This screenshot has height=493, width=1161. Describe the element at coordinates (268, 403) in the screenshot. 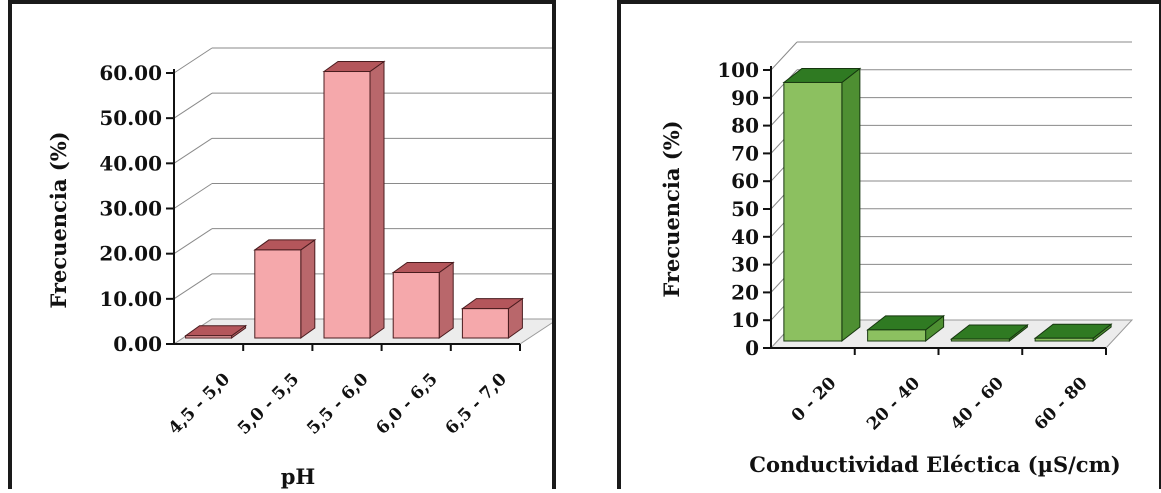

I see `ph-category-label: 5,0 - 5,5` at that location.